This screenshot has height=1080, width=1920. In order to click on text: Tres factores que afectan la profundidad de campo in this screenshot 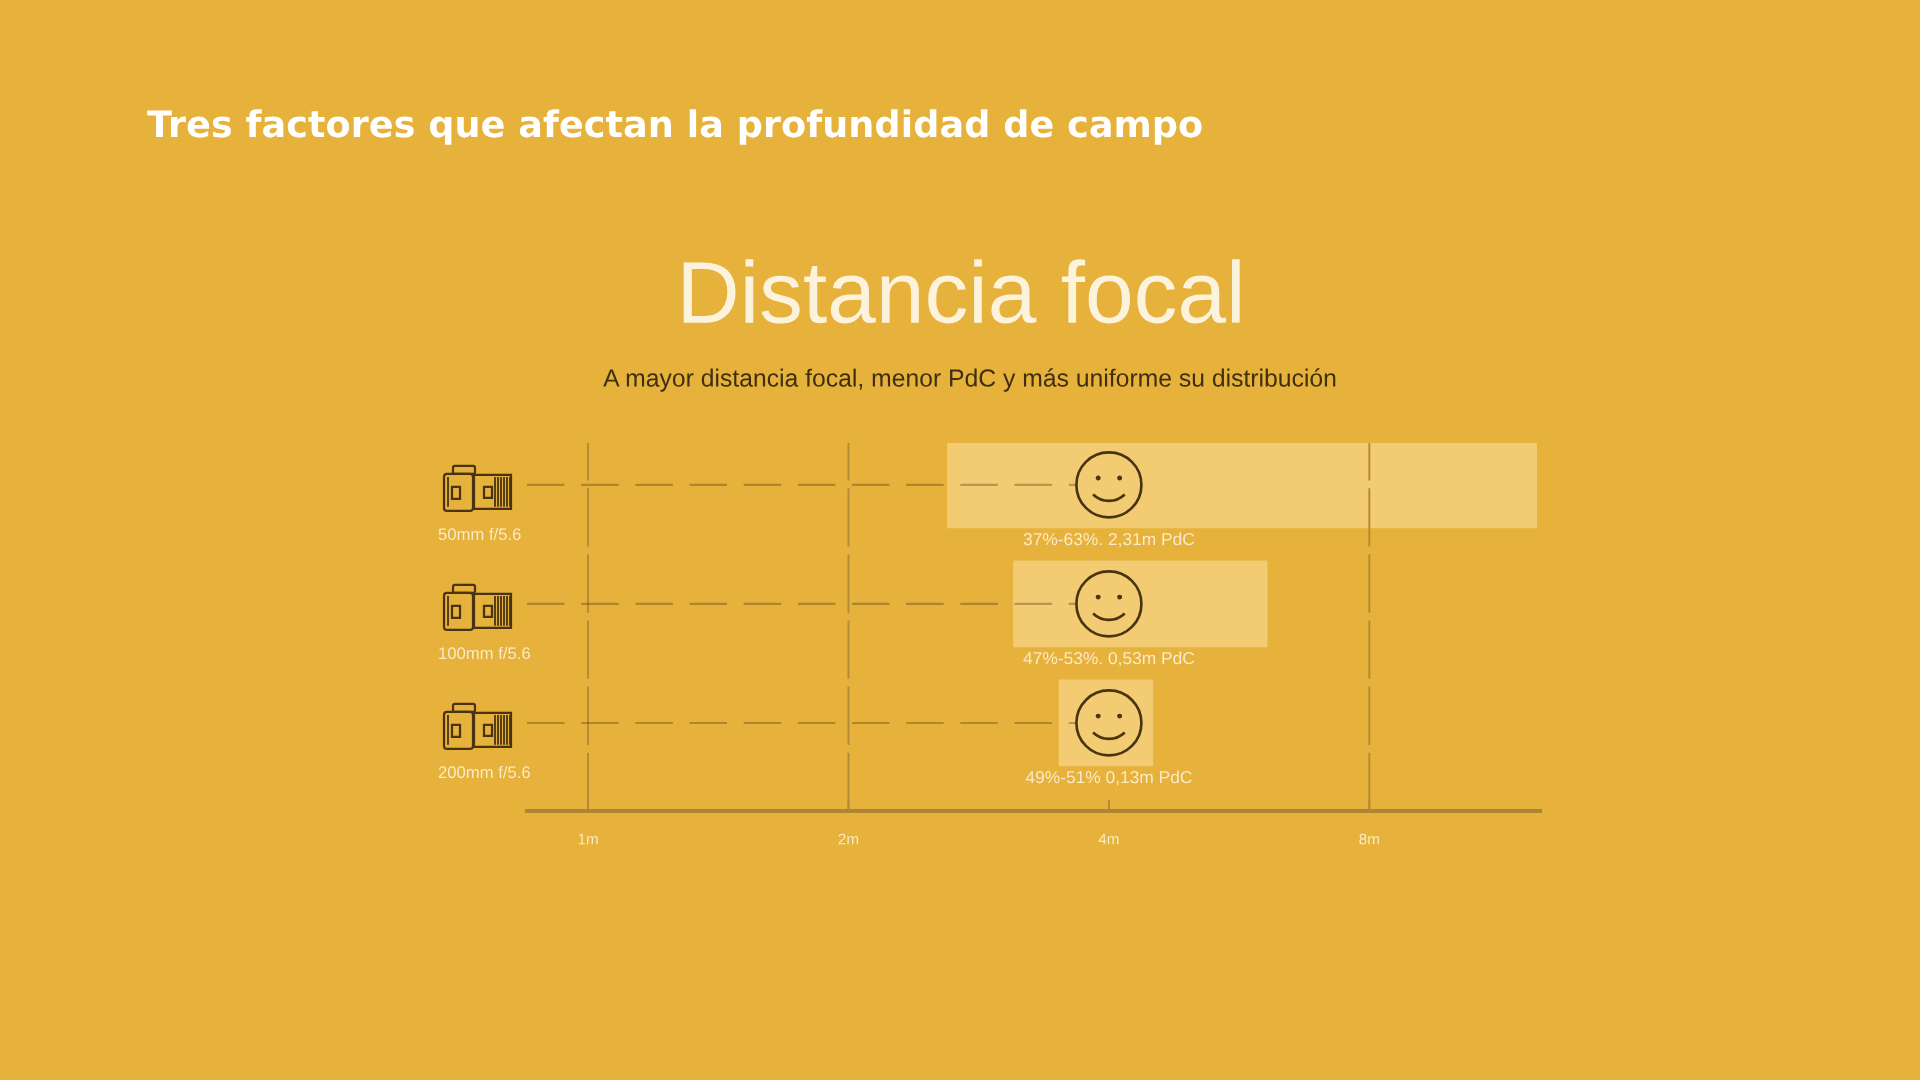, I will do `click(674, 127)`.